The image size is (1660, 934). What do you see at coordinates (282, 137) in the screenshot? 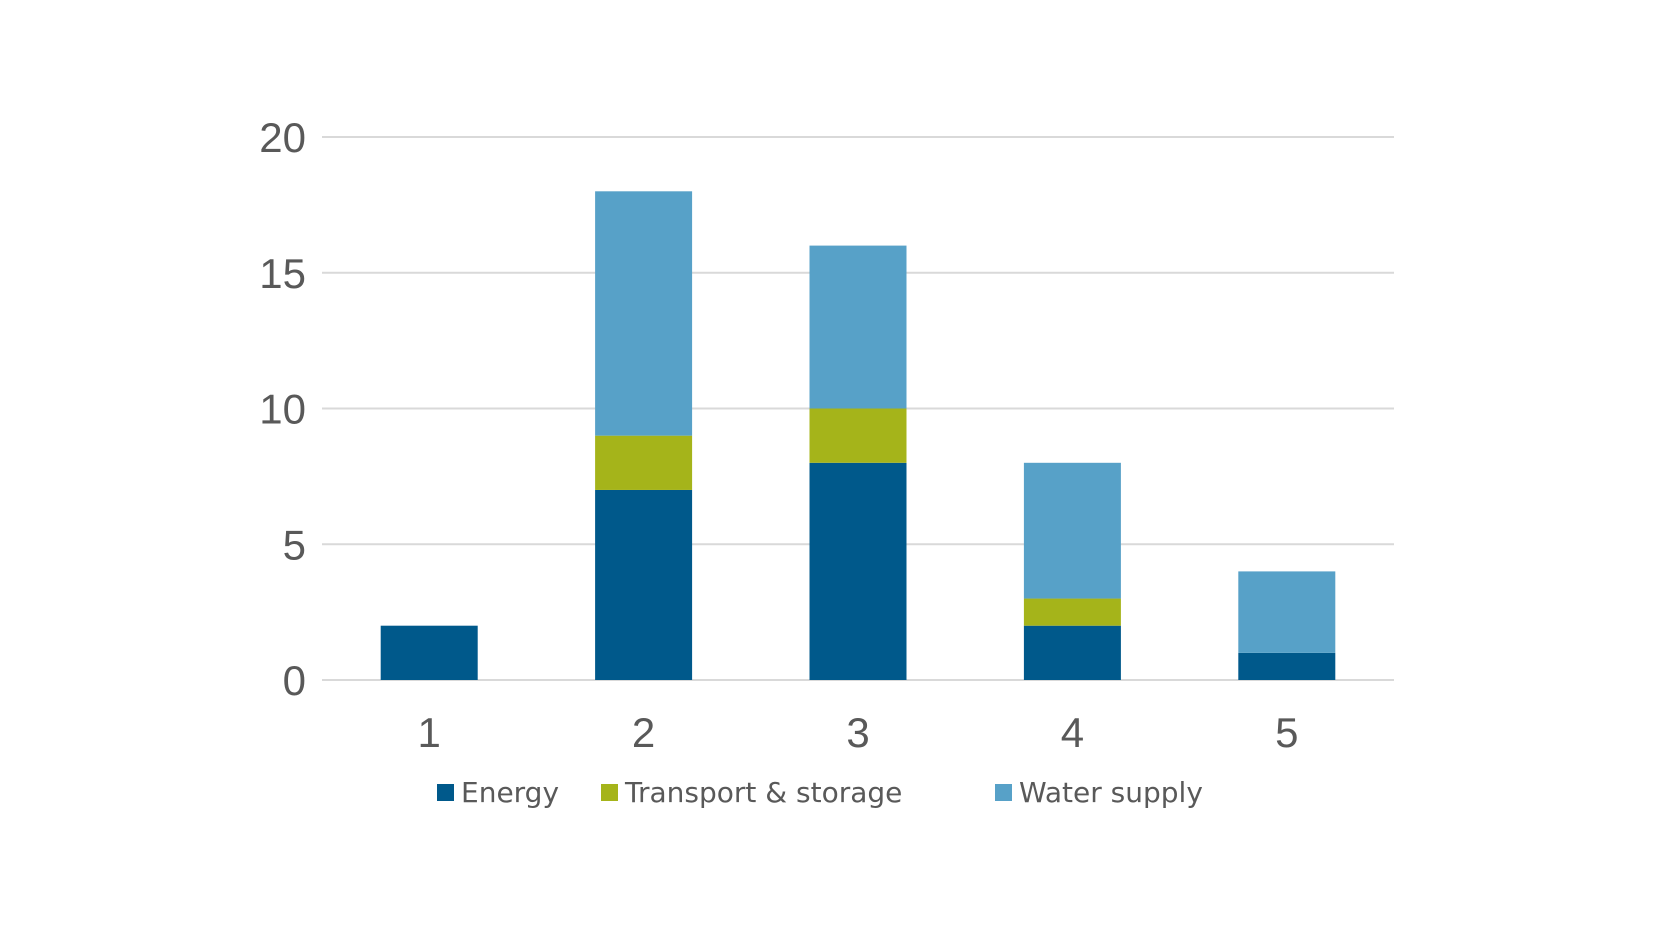
I see `y-tick-label: 20` at bounding box center [282, 137].